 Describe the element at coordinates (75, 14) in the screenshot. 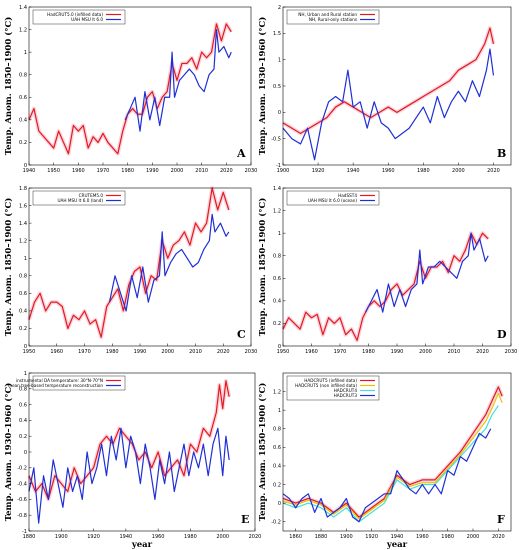

I see `legend-entry-label: HadCRUT5.0 (infilled data)` at that location.